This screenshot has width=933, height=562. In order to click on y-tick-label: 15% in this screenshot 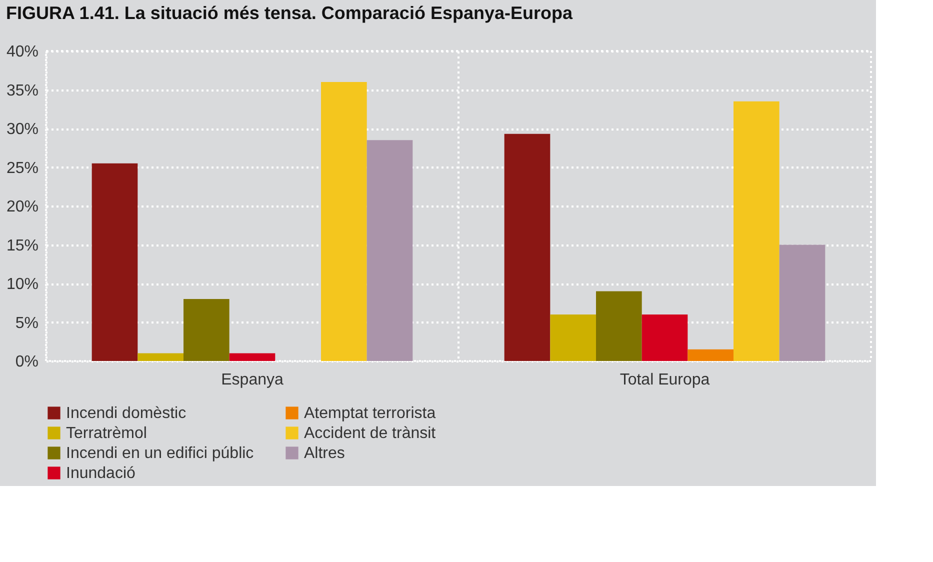, I will do `click(22, 245)`.